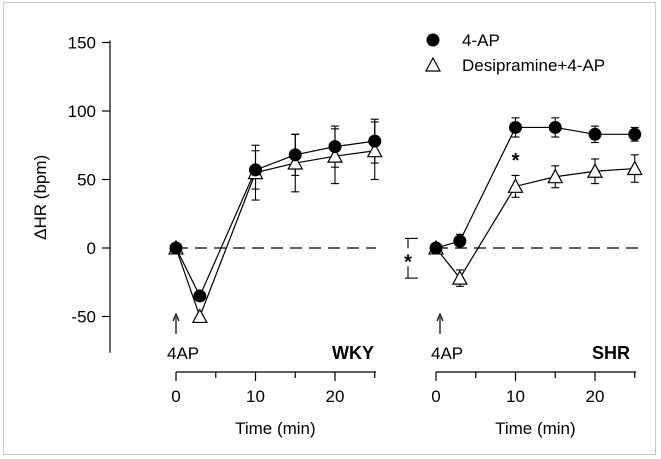 This screenshot has height=459, width=661. I want to click on y-tick-label: 100, so click(82, 111).